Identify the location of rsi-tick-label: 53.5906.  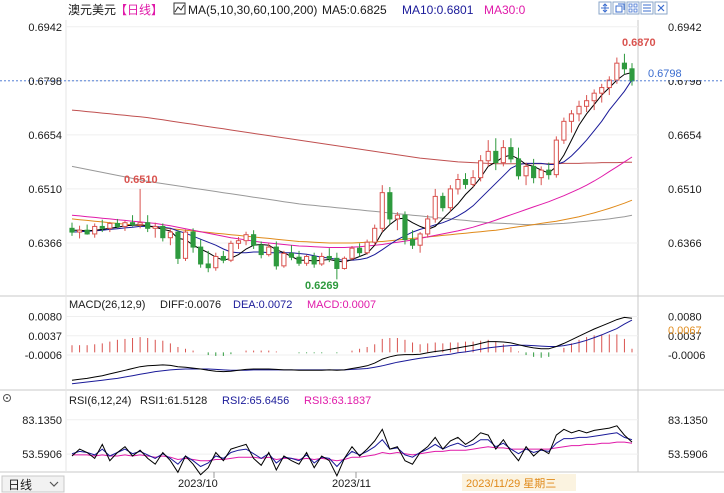
(688, 455).